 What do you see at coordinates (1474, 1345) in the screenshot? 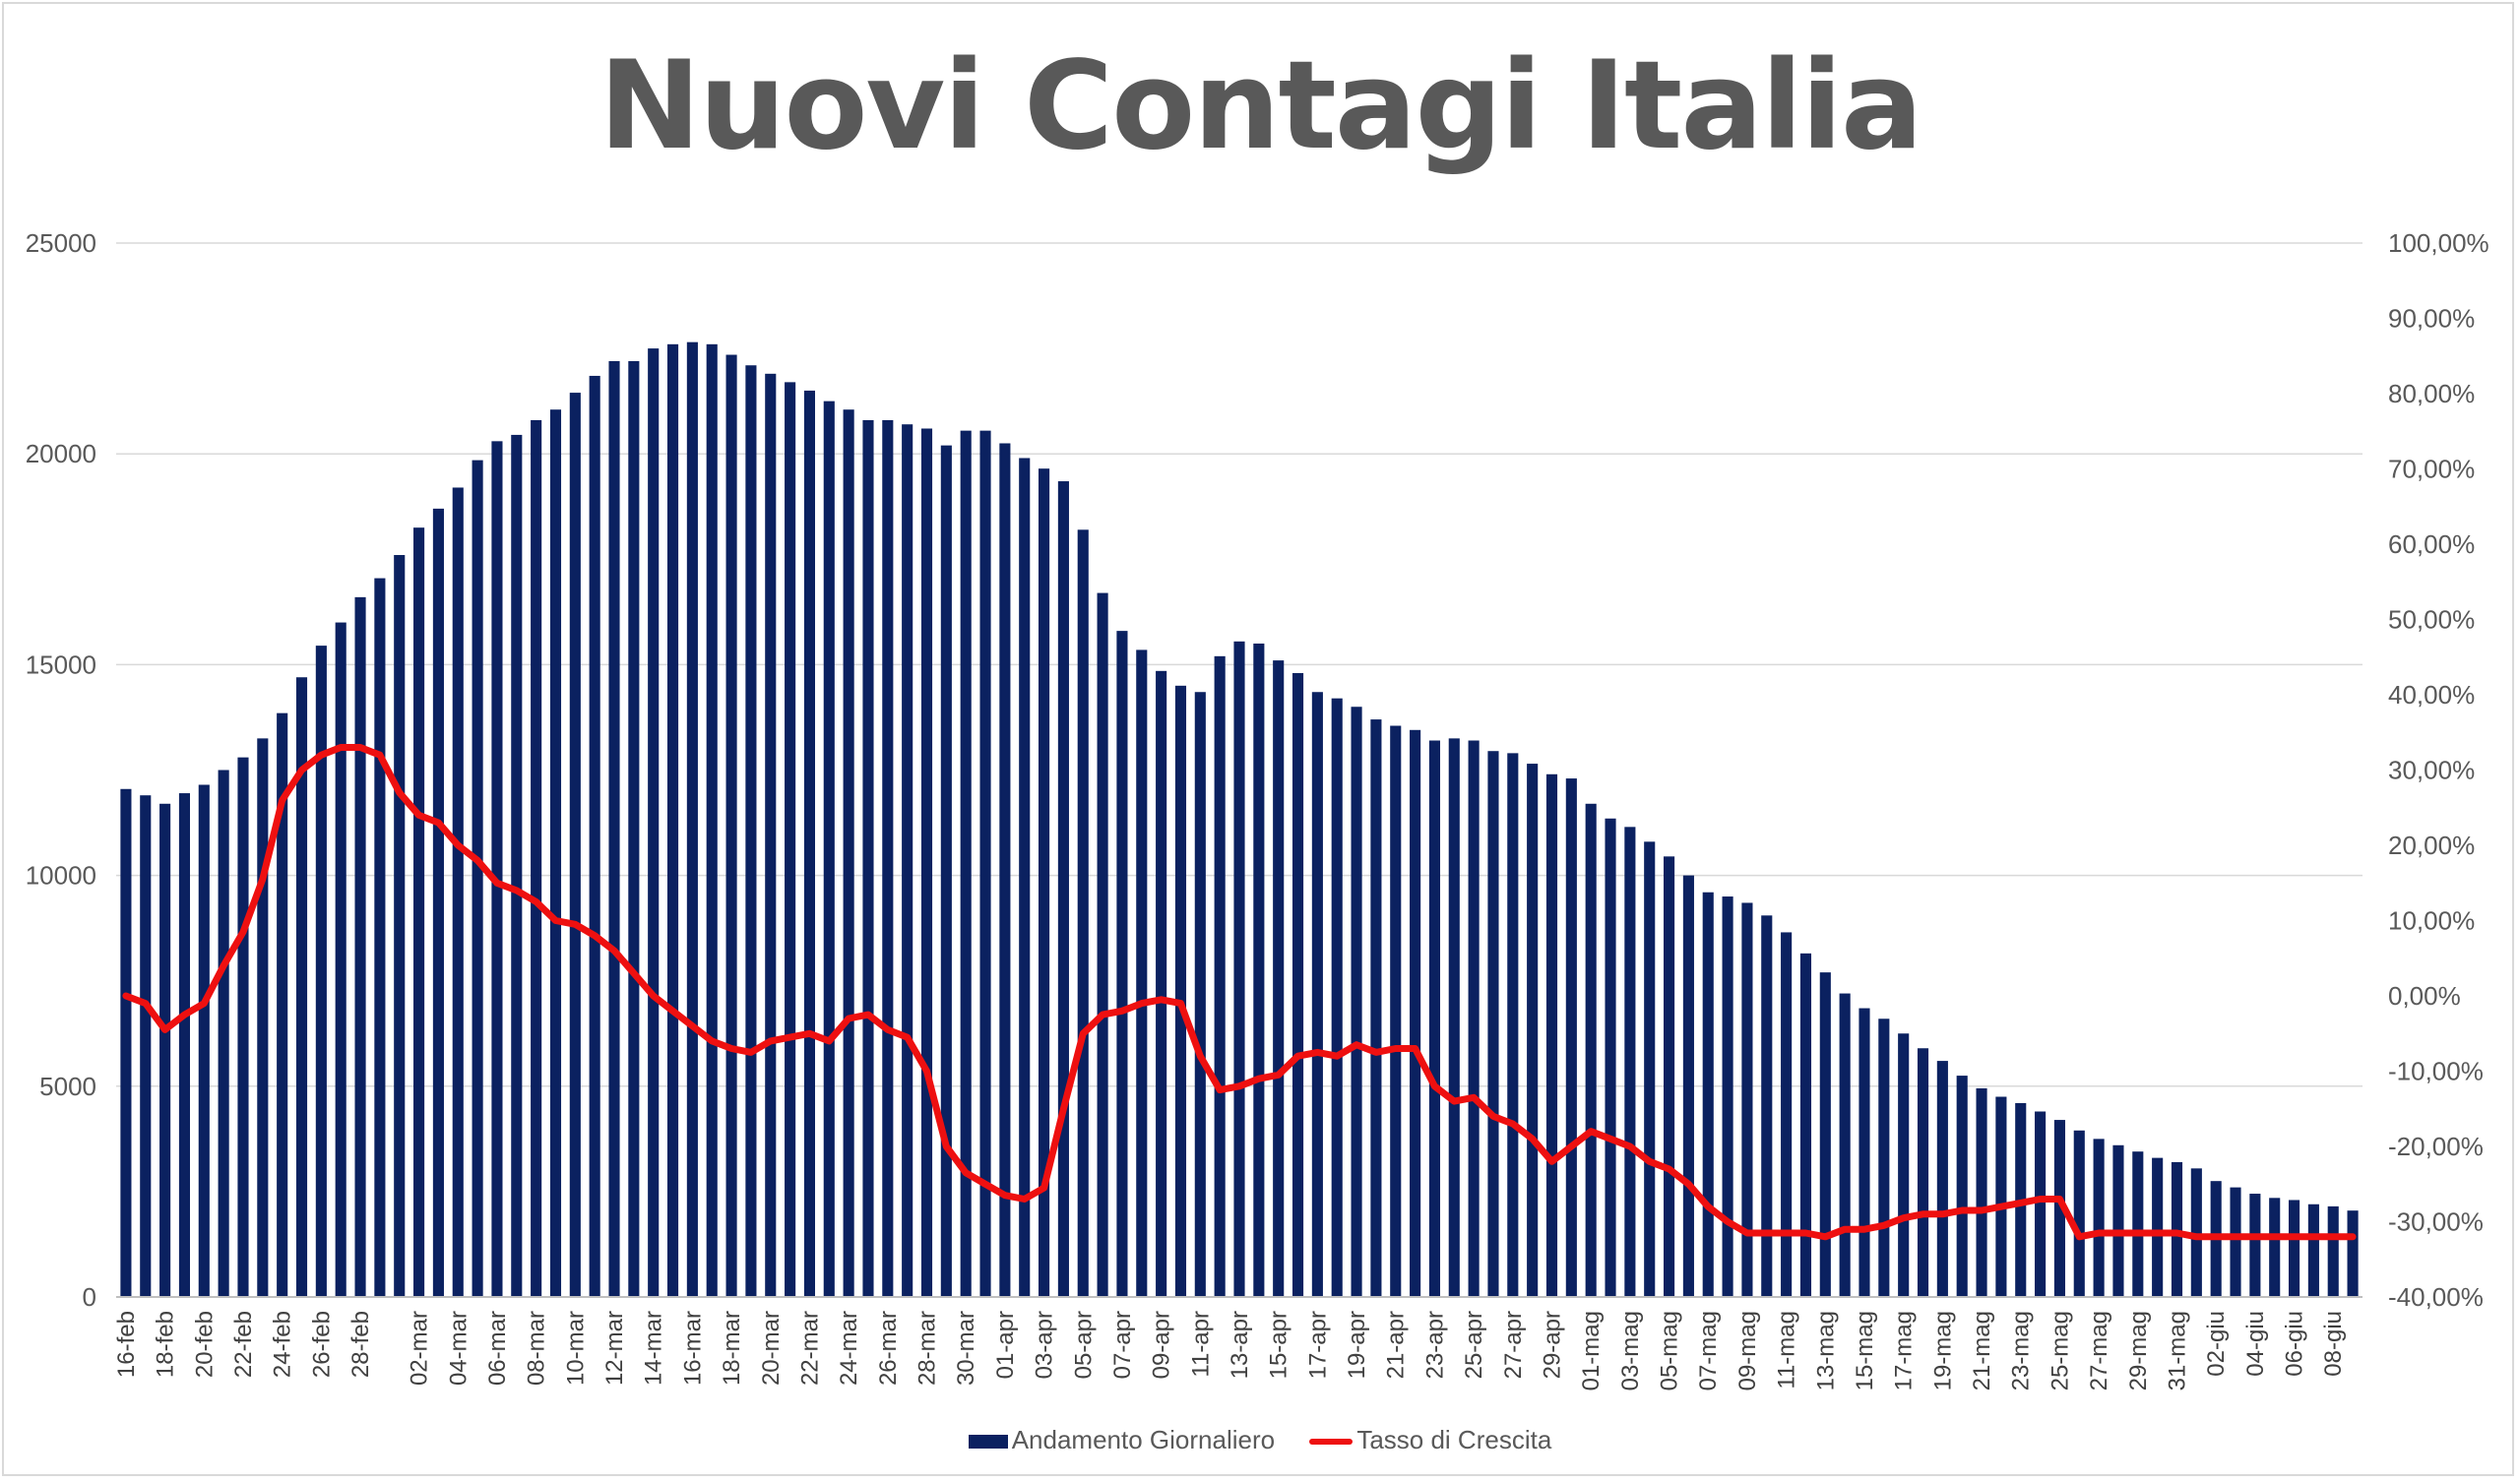
I see `x-tick-label: 25-apr` at bounding box center [1474, 1345].